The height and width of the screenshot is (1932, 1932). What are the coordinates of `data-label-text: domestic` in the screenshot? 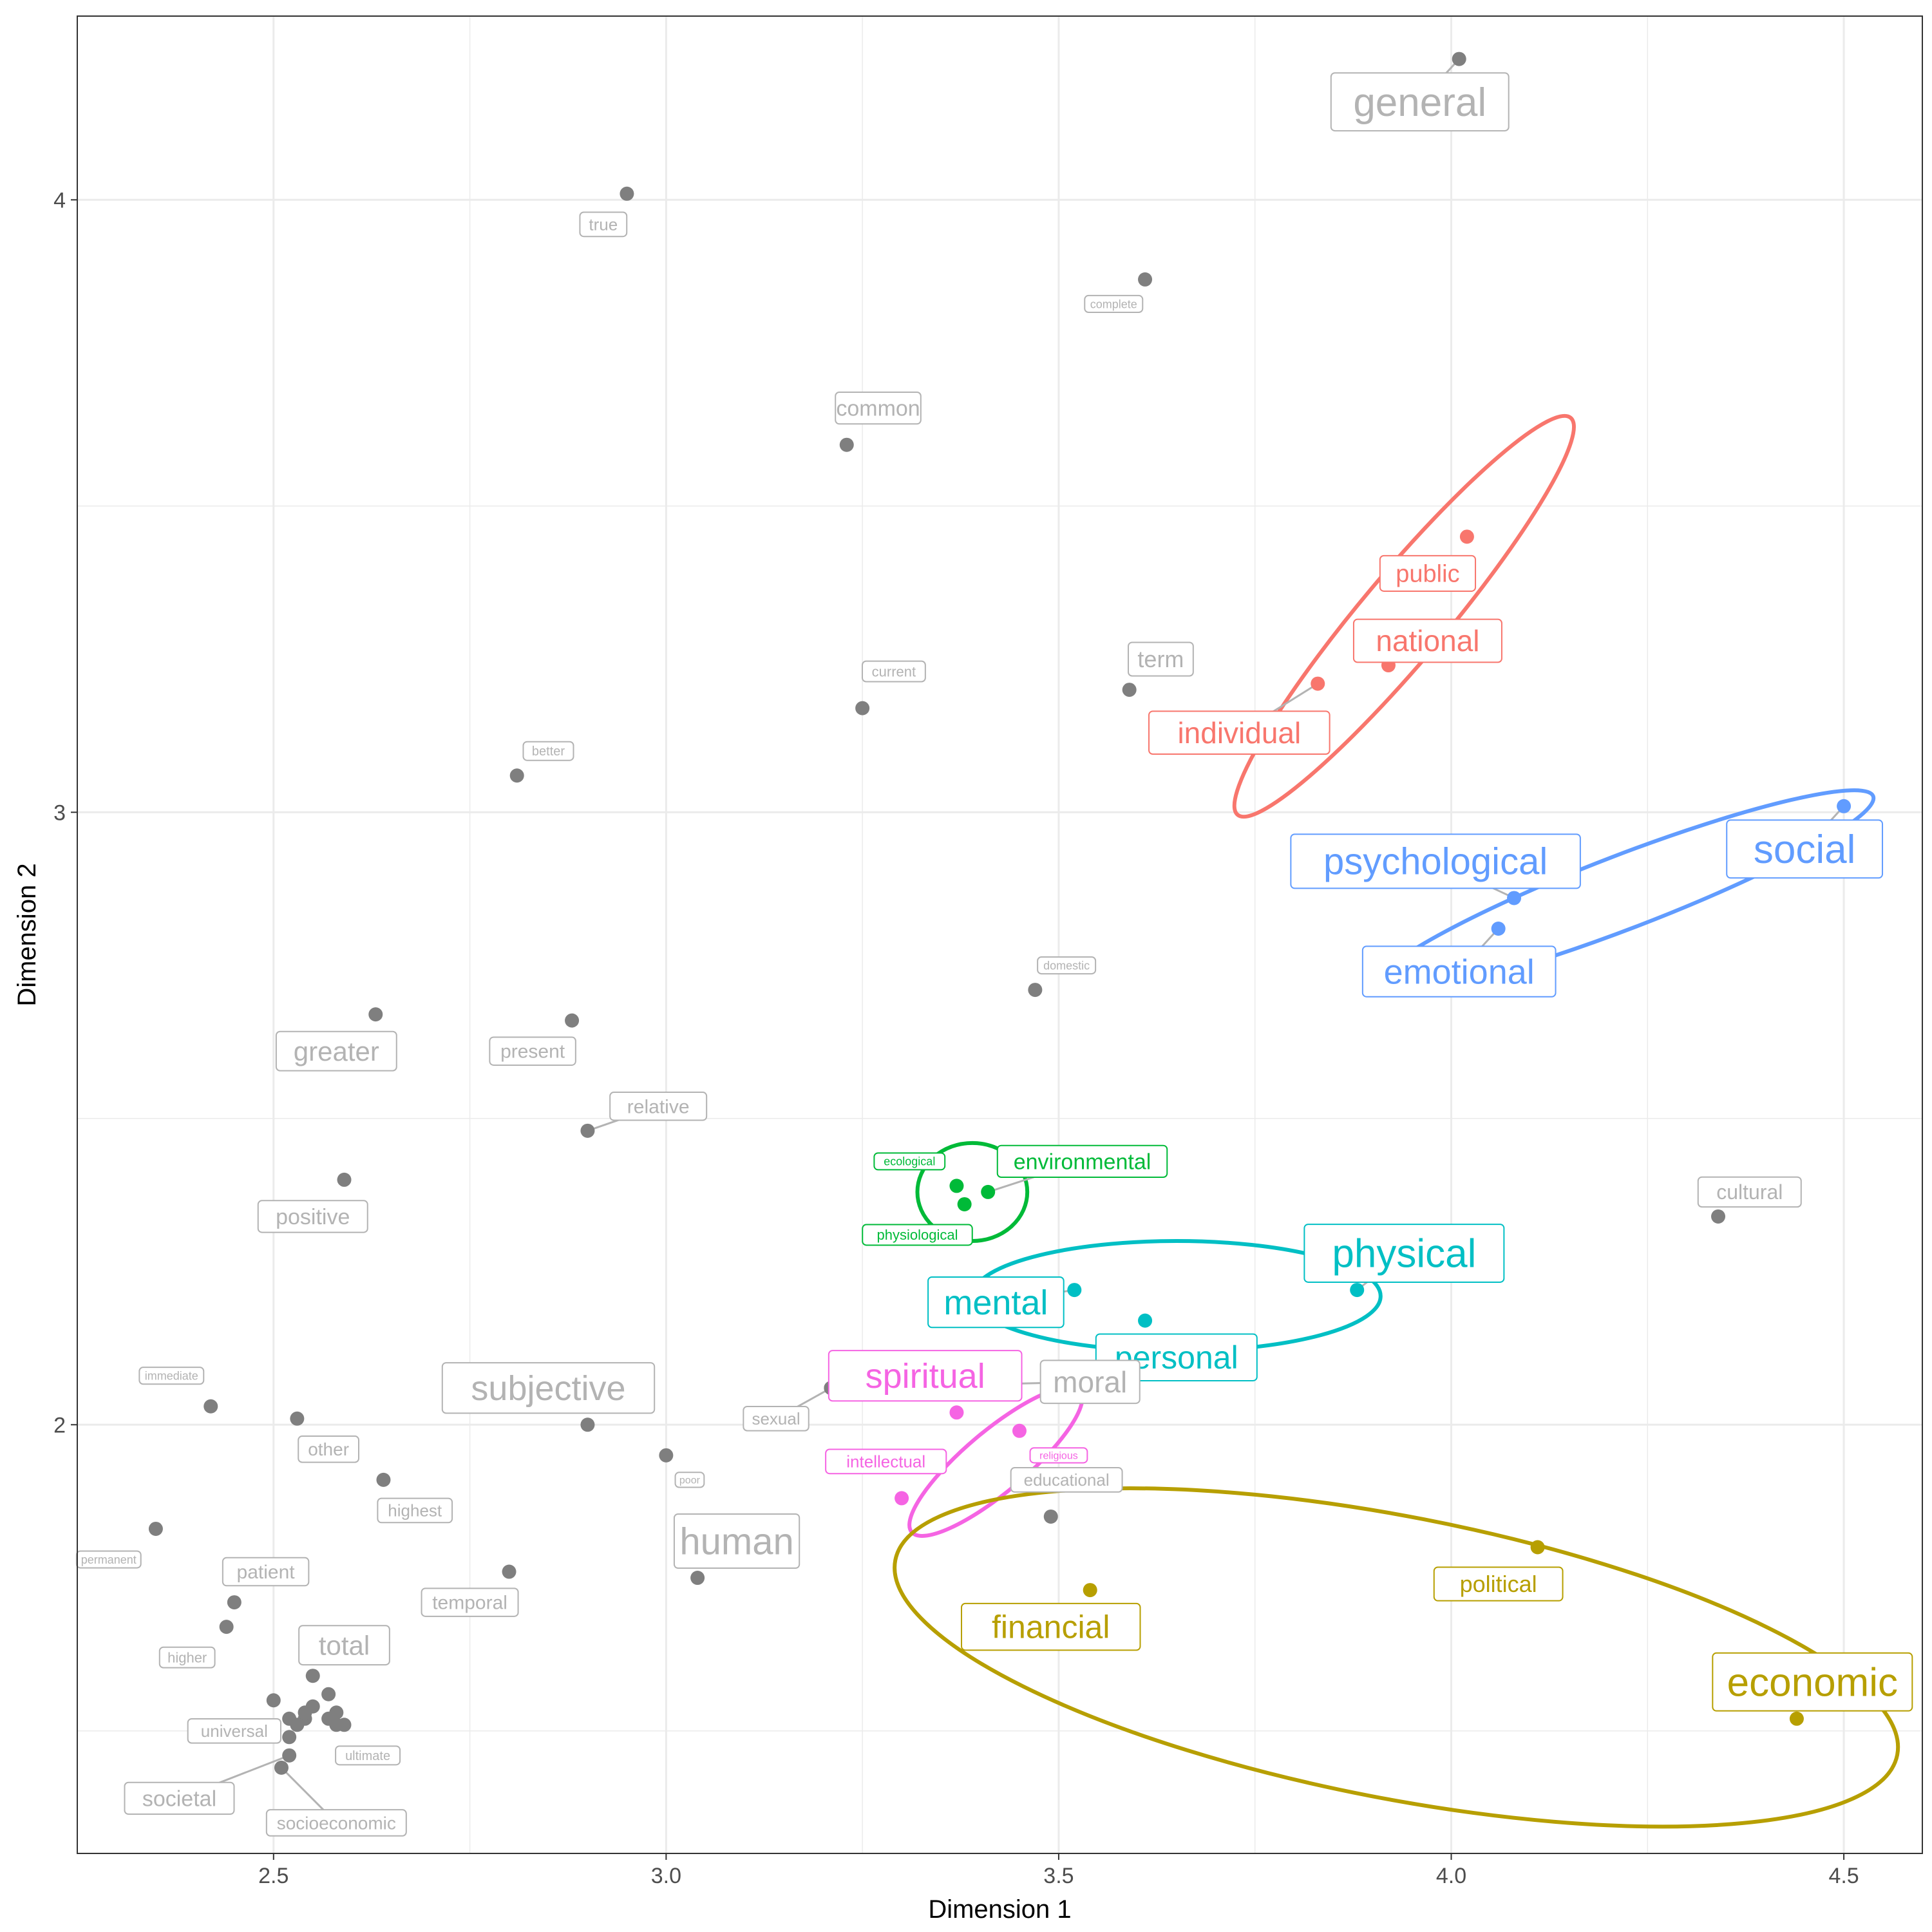 It's located at (1066, 966).